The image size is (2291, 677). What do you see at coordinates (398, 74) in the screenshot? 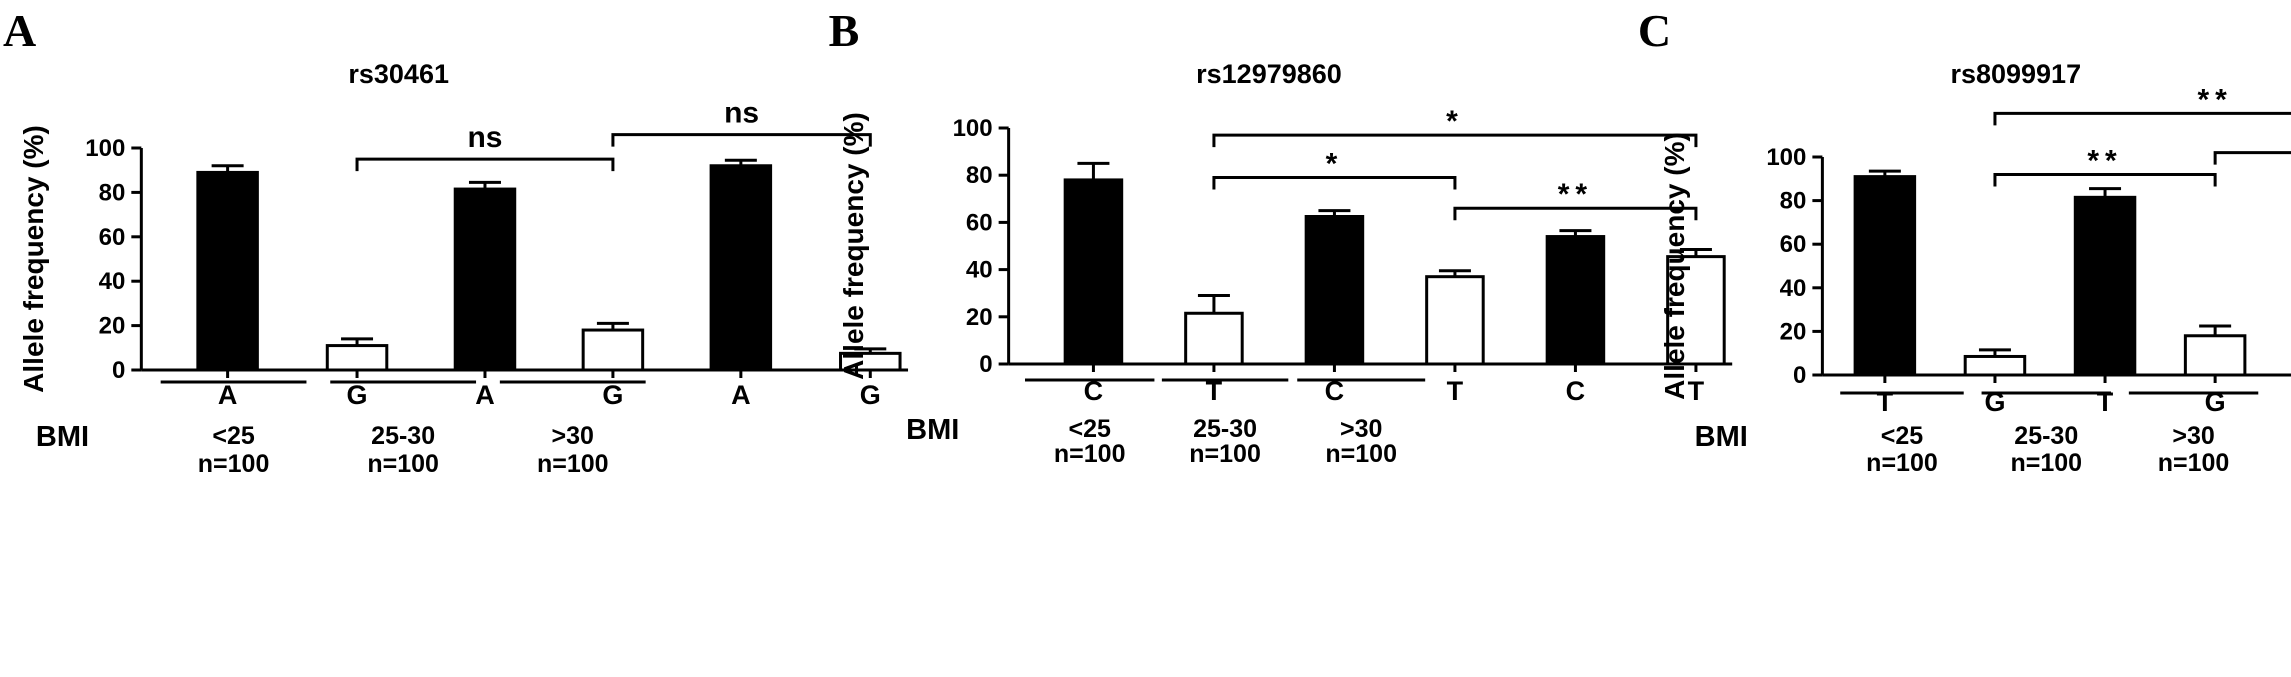
I see `chart-title: rs30461` at bounding box center [398, 74].